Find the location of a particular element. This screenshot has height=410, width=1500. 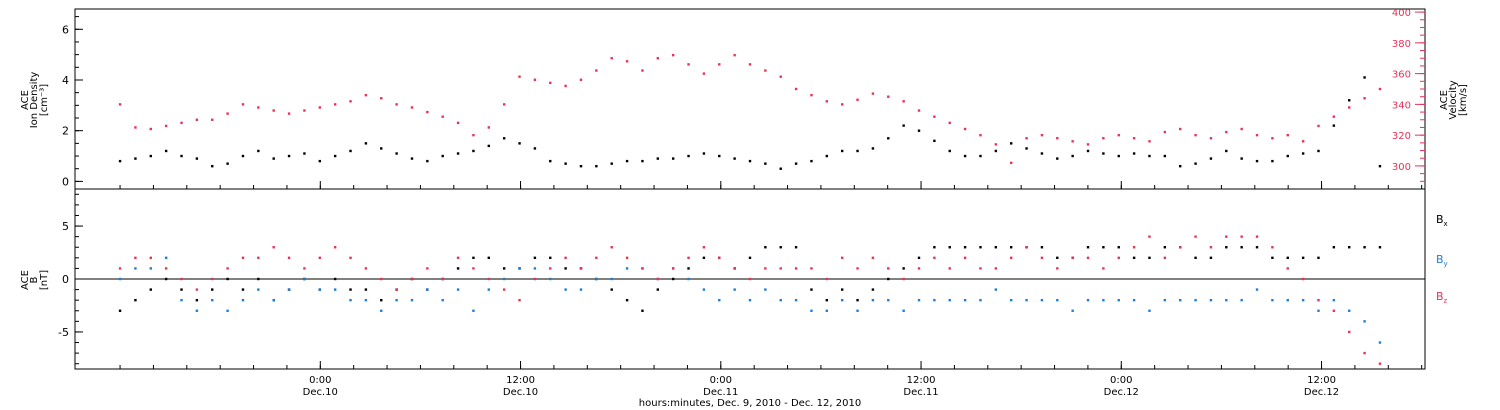

velocity-tick-label: 300 is located at coordinates (1401, 167).